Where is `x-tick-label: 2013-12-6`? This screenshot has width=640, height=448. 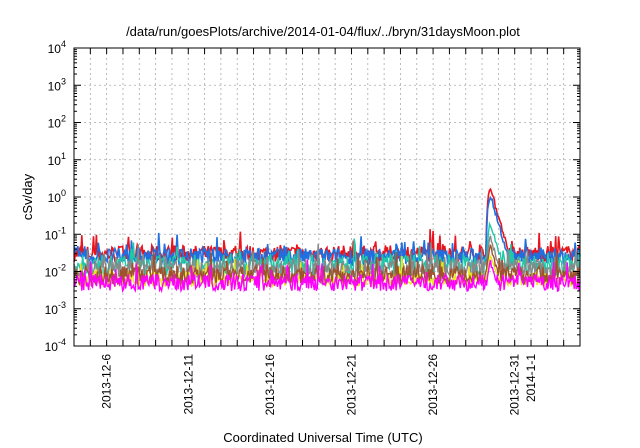
x-tick-label: 2013-12-6 is located at coordinates (107, 381).